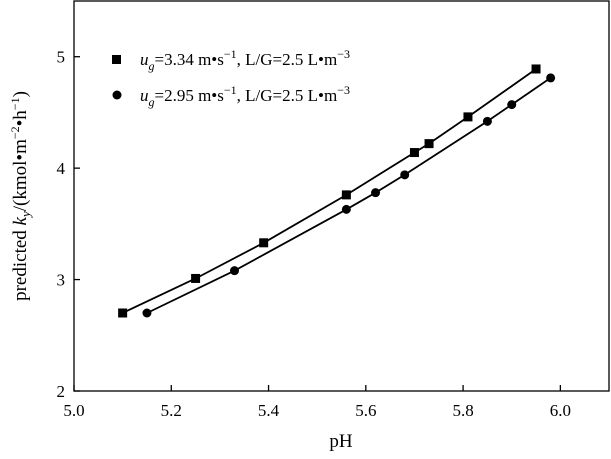 Image resolution: width=611 pixels, height=459 pixels. I want to click on legend-1-var: u, so click(144, 59).